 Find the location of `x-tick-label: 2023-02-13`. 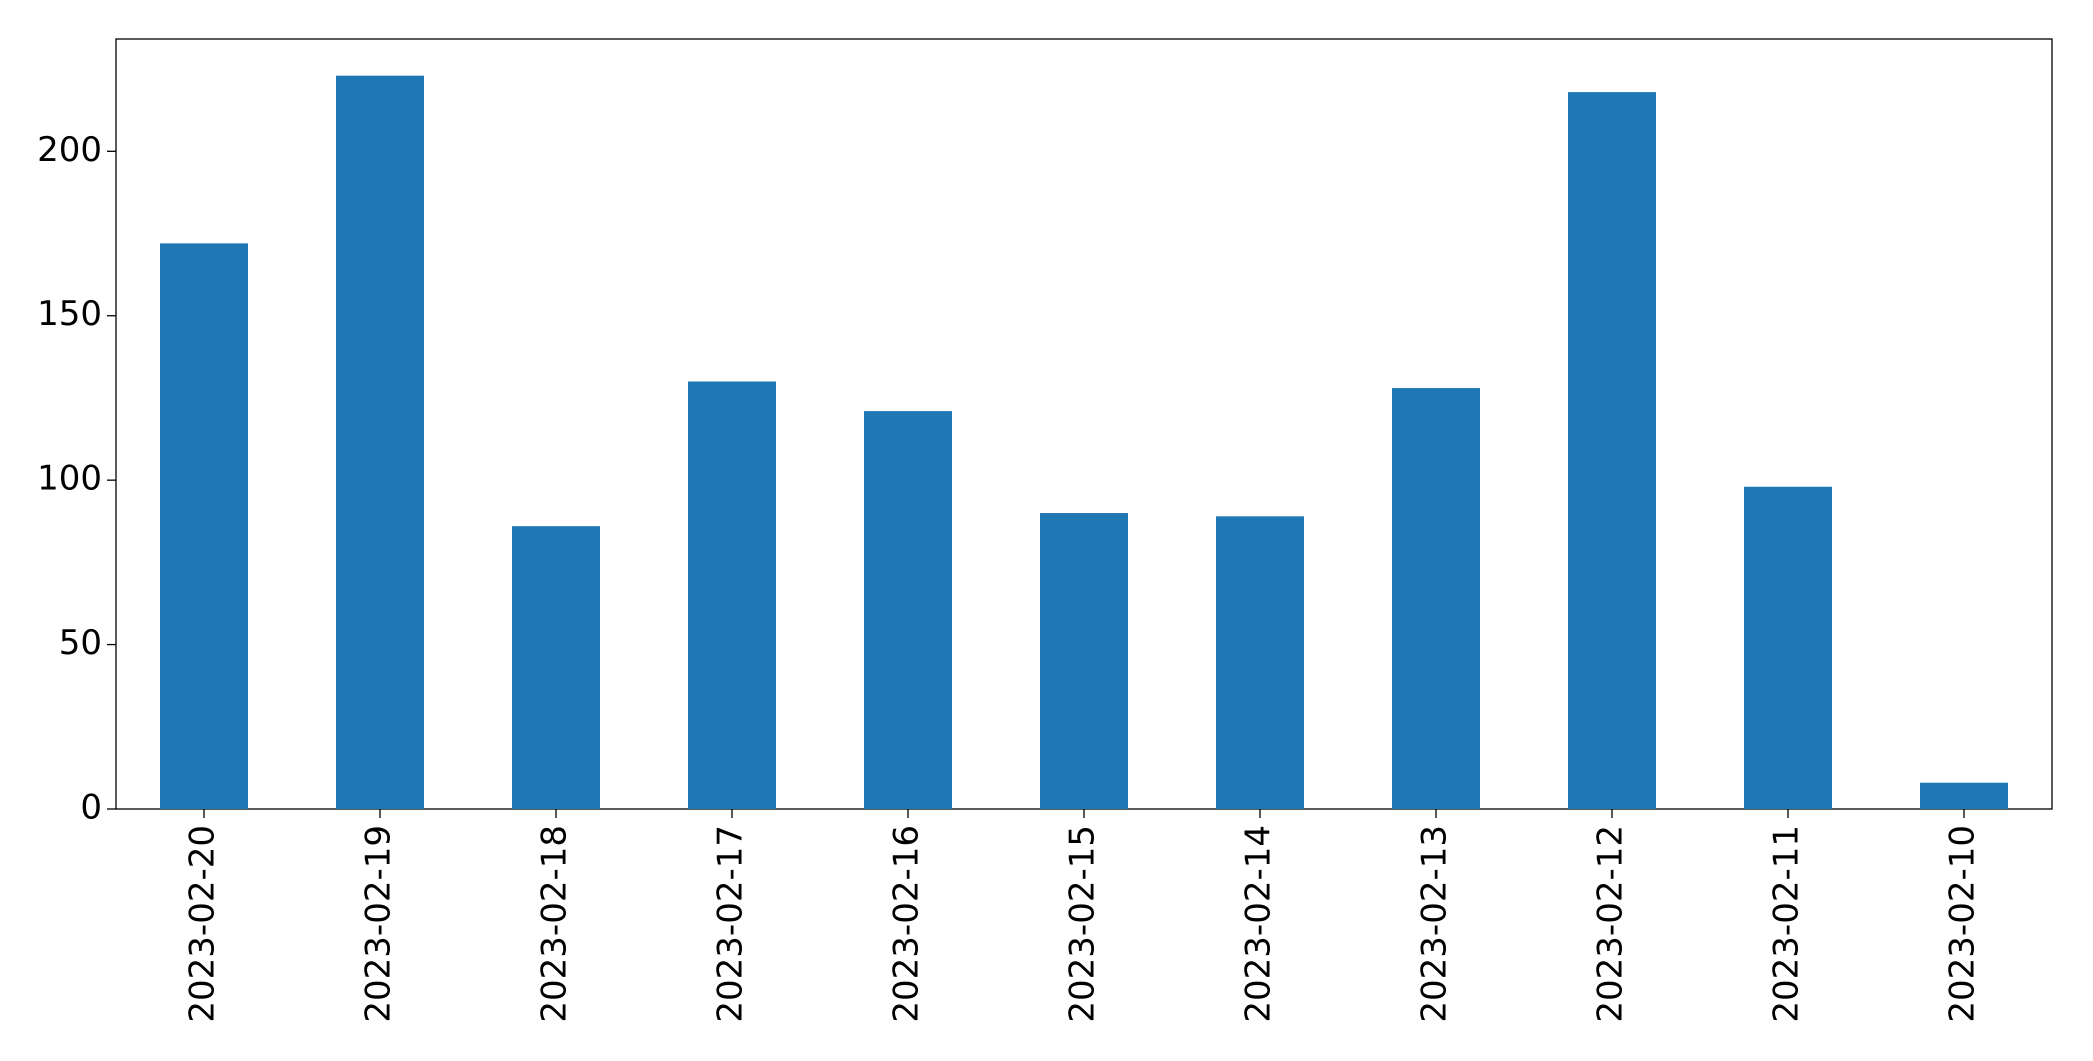

x-tick-label: 2023-02-13 is located at coordinates (1435, 924).